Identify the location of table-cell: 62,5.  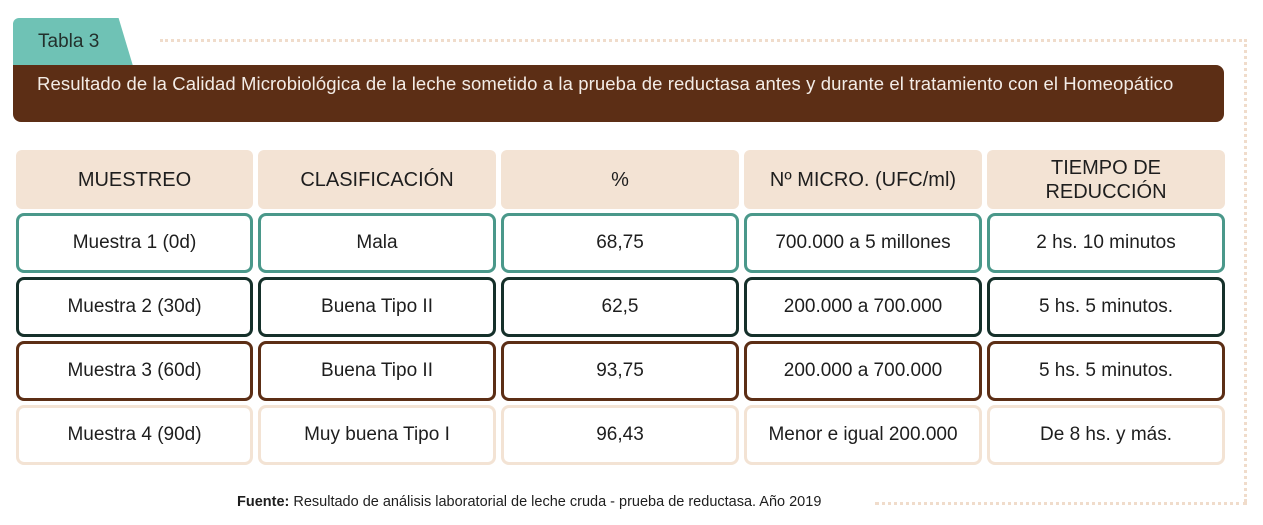
(620, 307).